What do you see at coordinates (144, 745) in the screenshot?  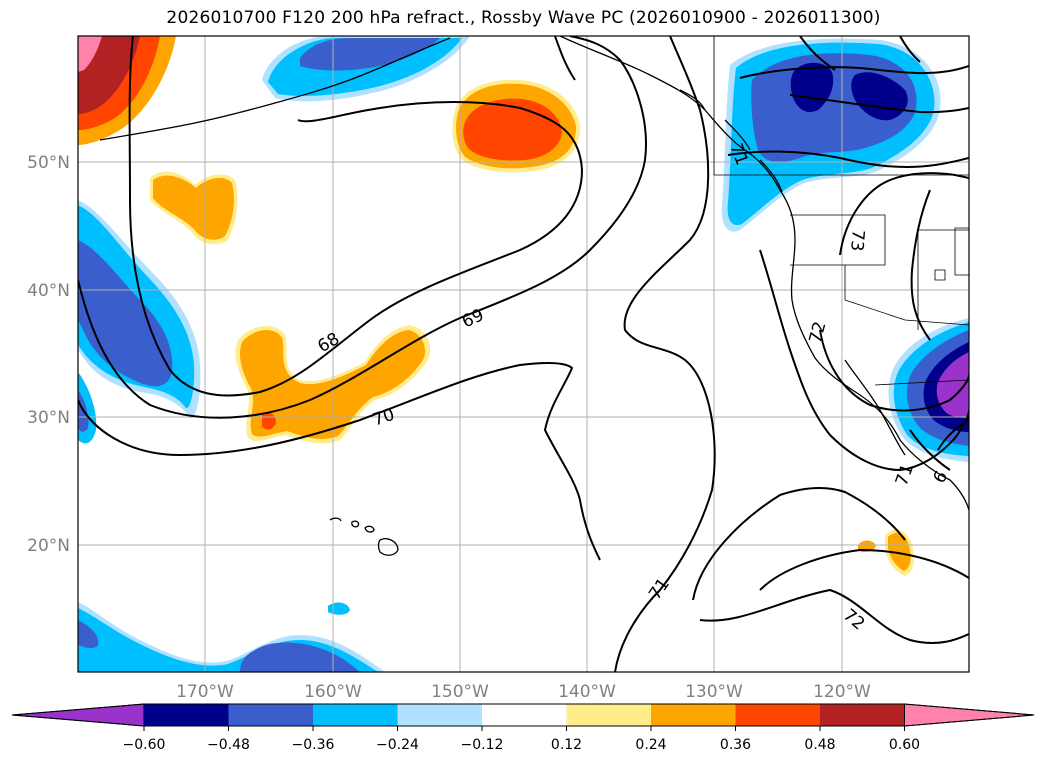 I see `colorbar-tick-1: −0.60` at bounding box center [144, 745].